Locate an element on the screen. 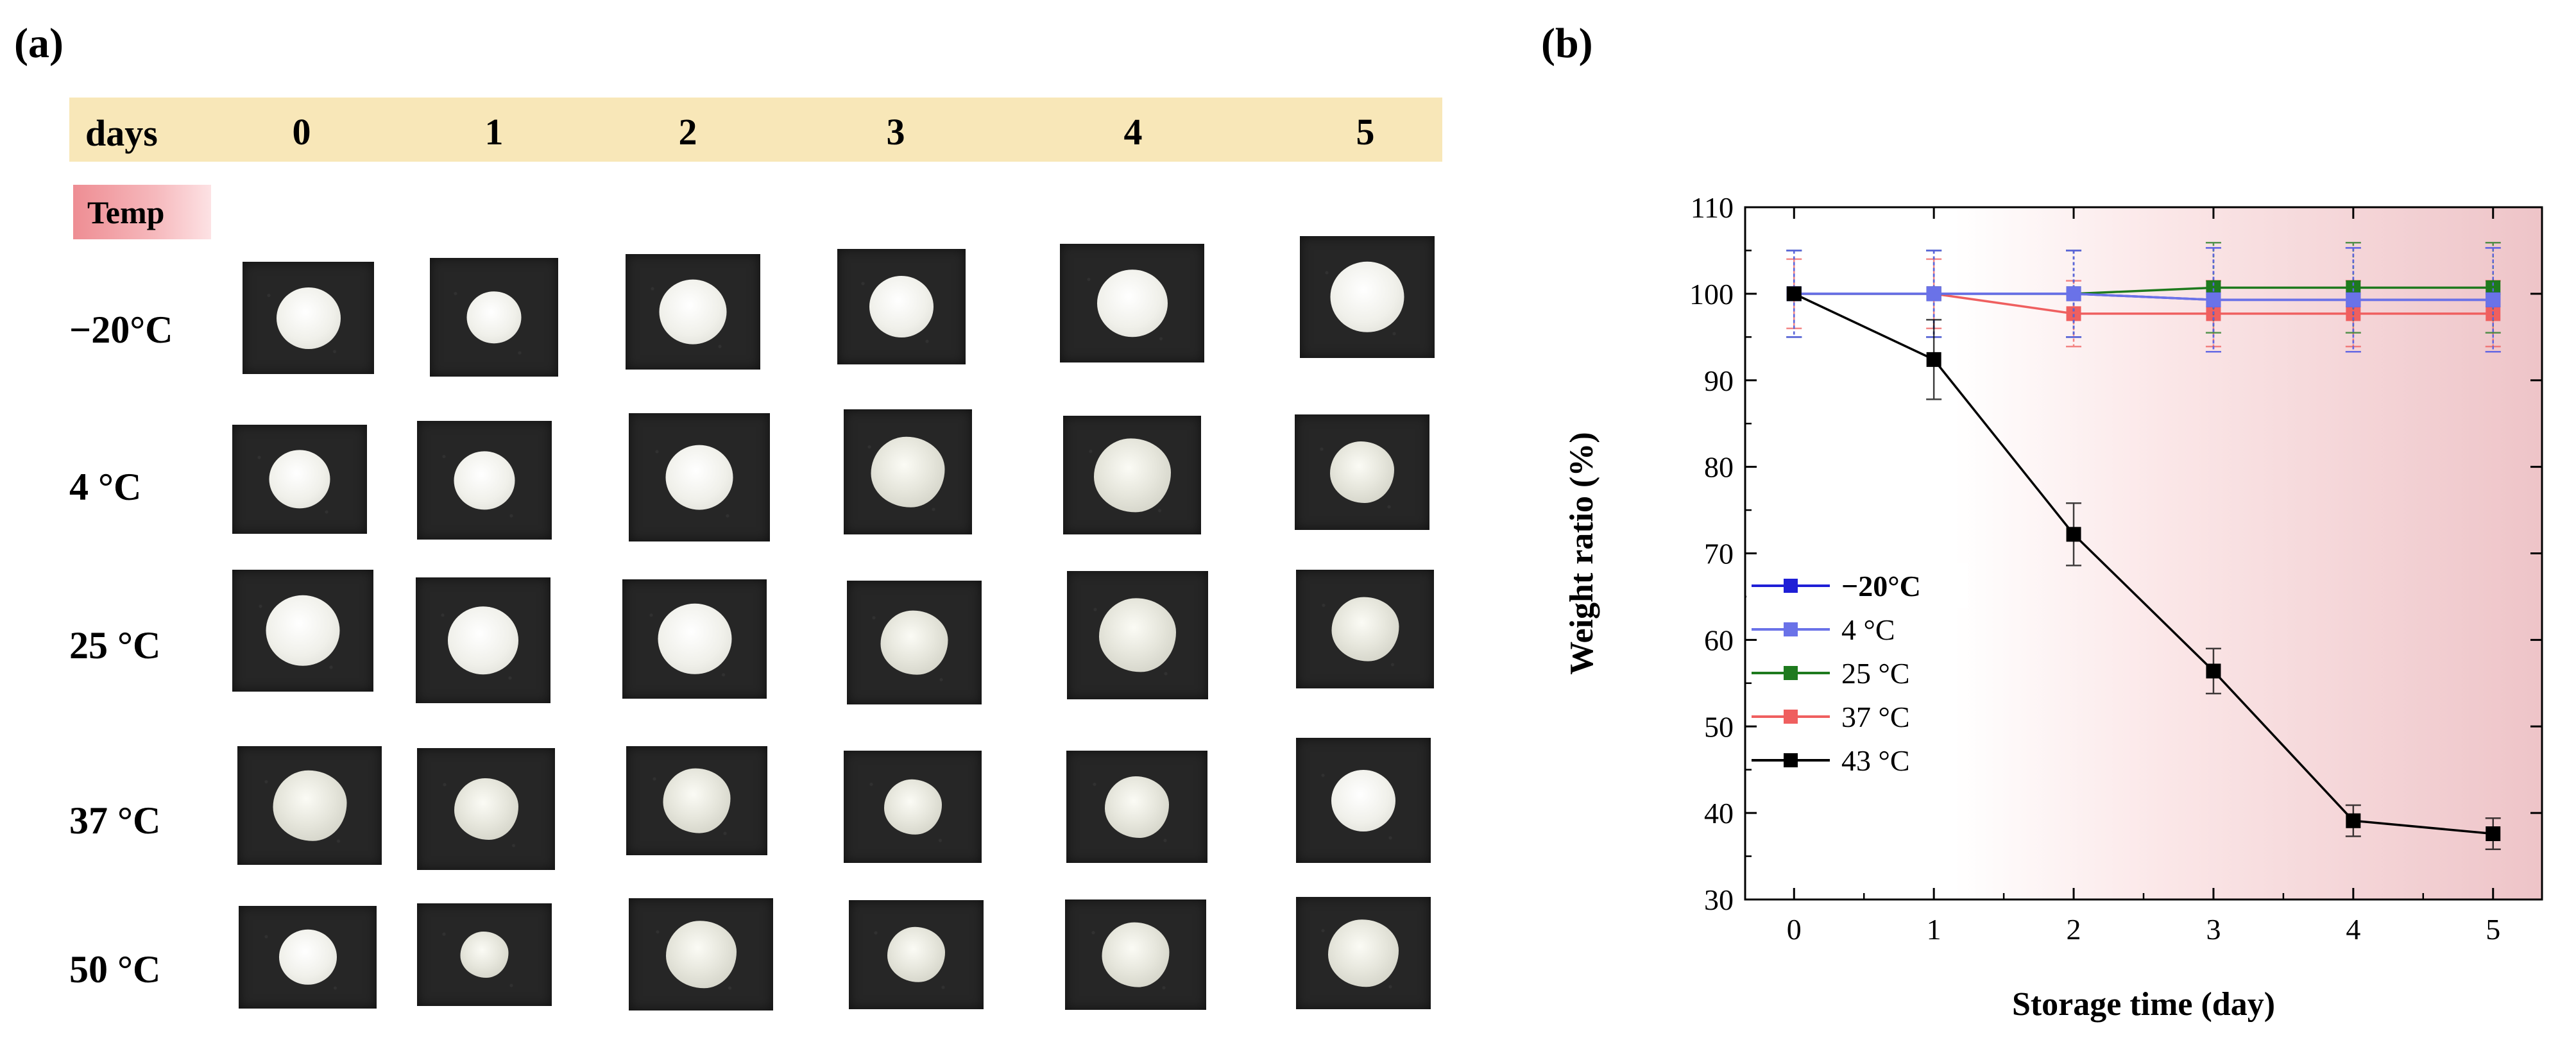 This screenshot has width=2576, height=1040. row-label-4: 4 °C is located at coordinates (106, 487).